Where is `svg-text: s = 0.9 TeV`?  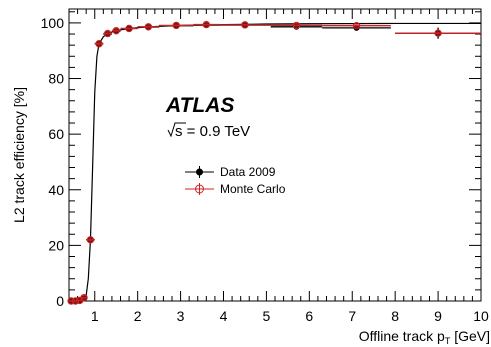 svg-text: s = 0.9 TeV is located at coordinates (212, 131).